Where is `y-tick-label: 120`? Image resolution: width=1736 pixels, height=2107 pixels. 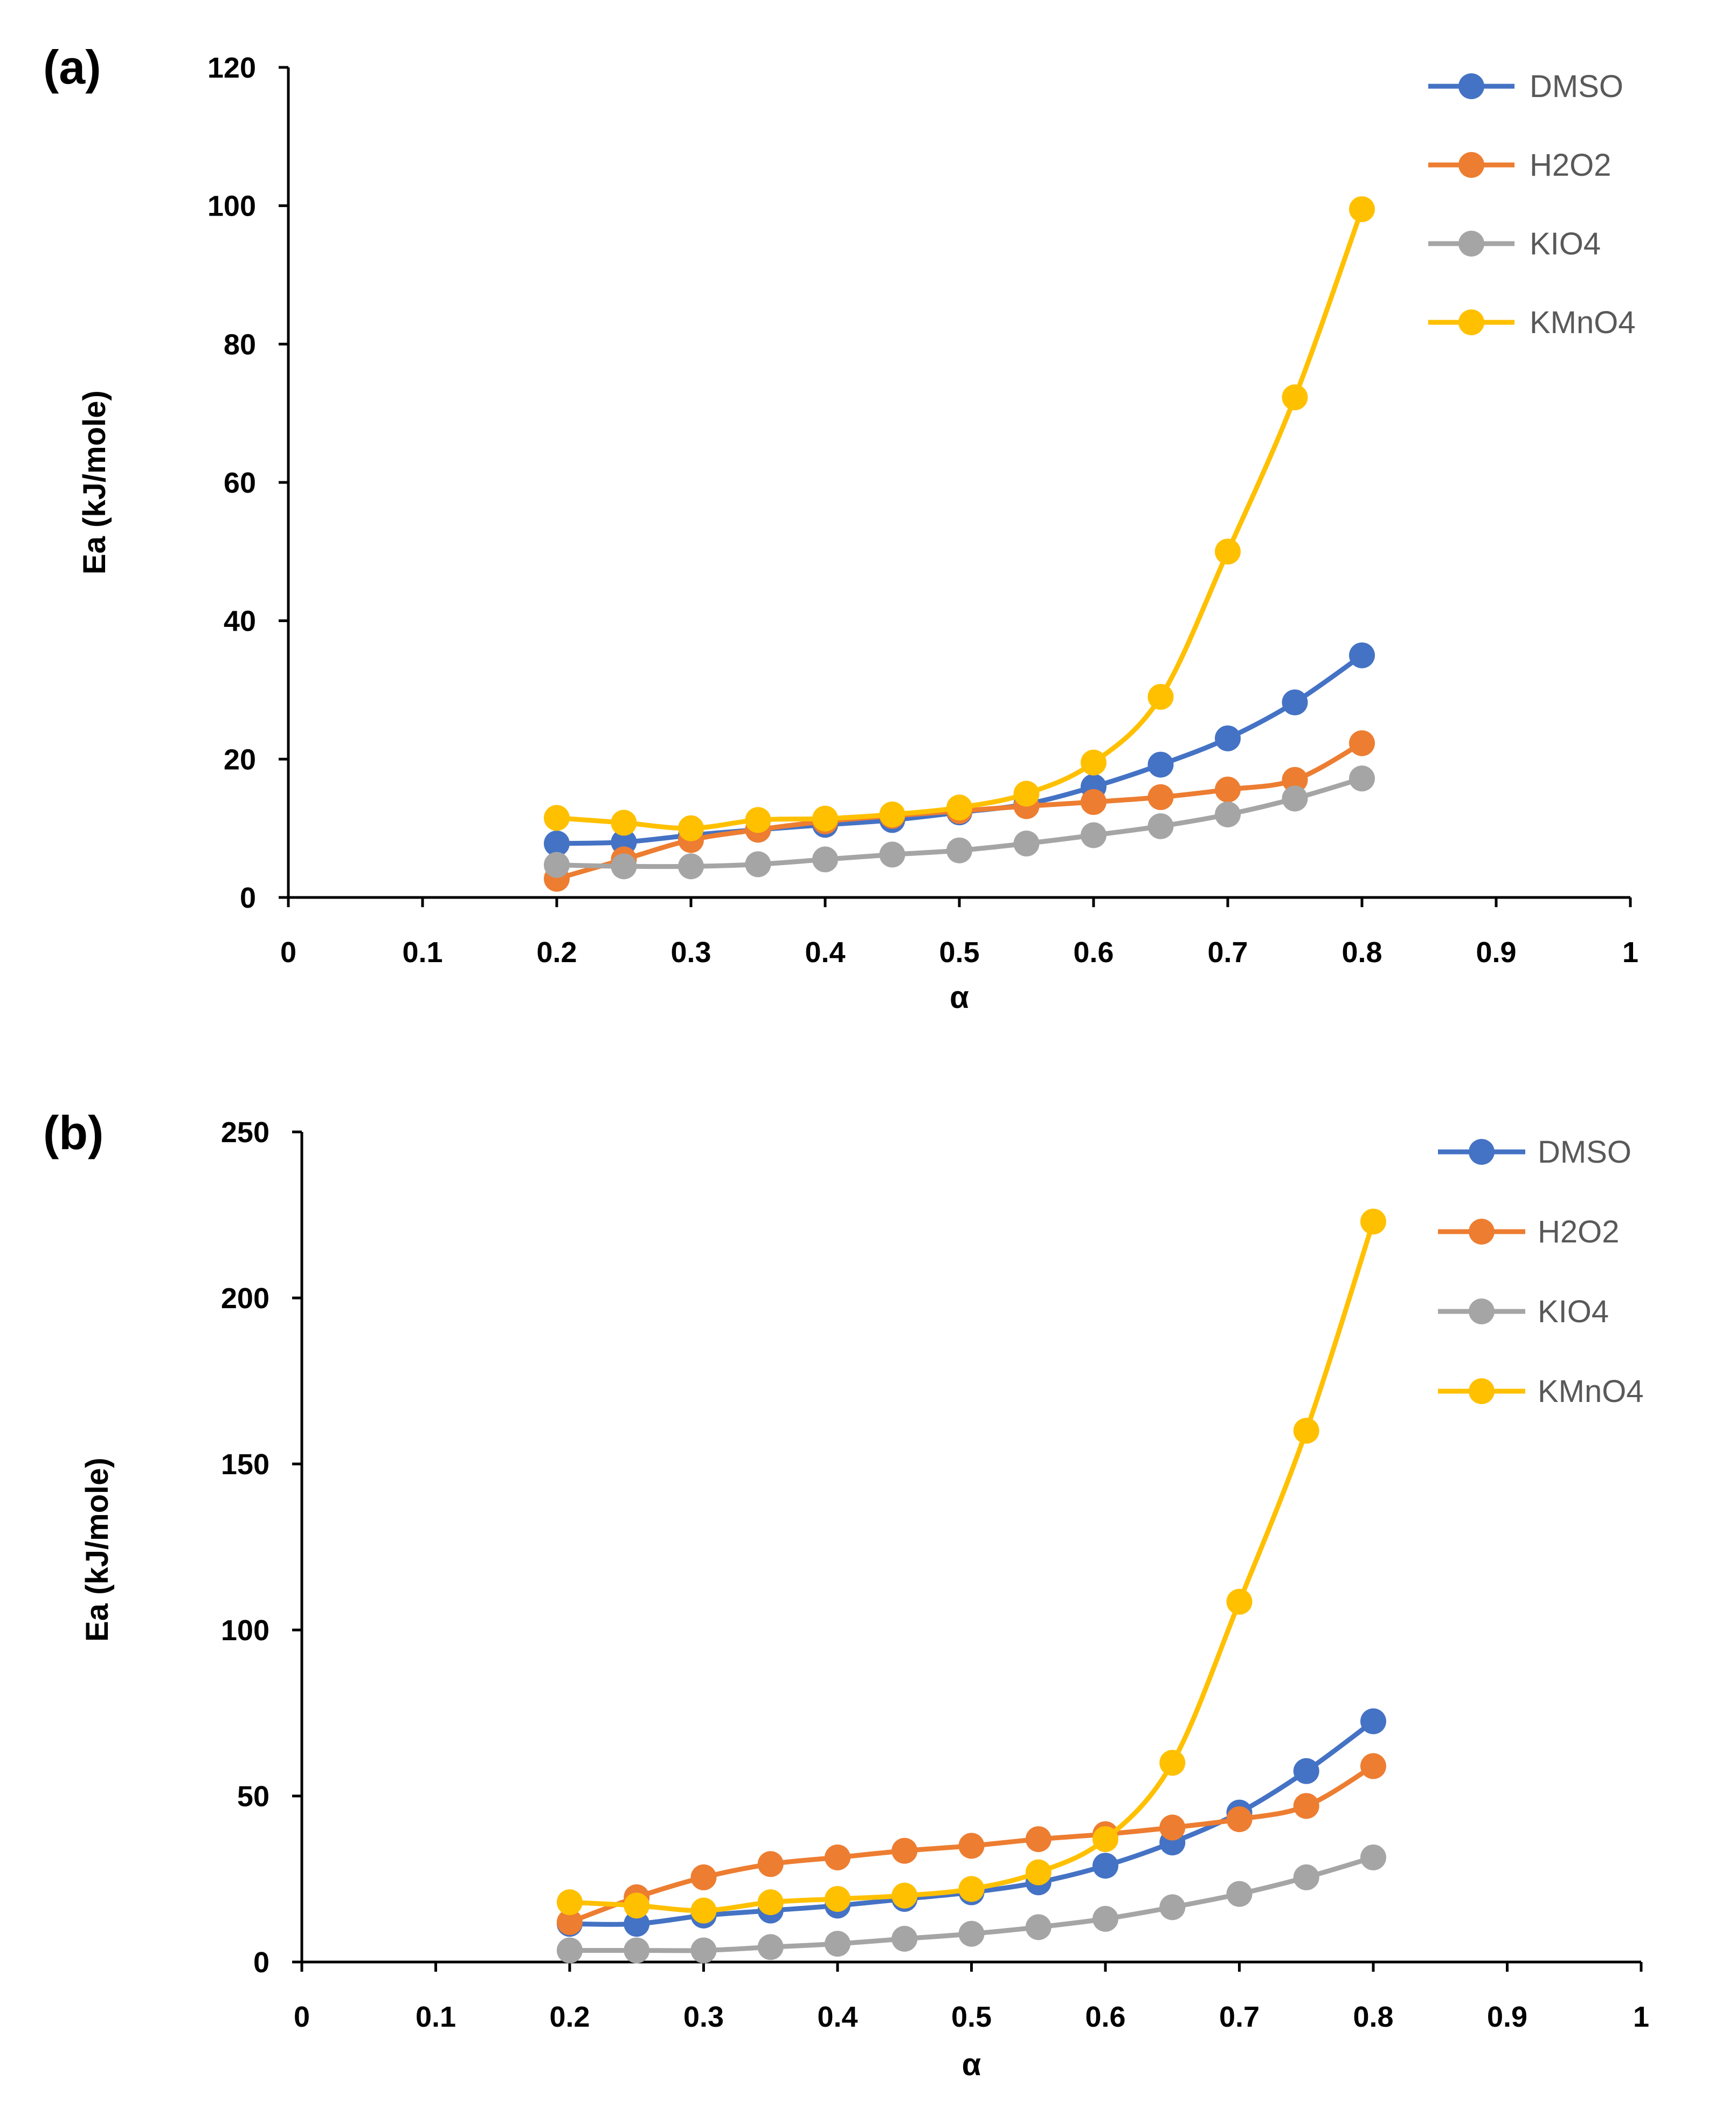 y-tick-label: 120 is located at coordinates (232, 68).